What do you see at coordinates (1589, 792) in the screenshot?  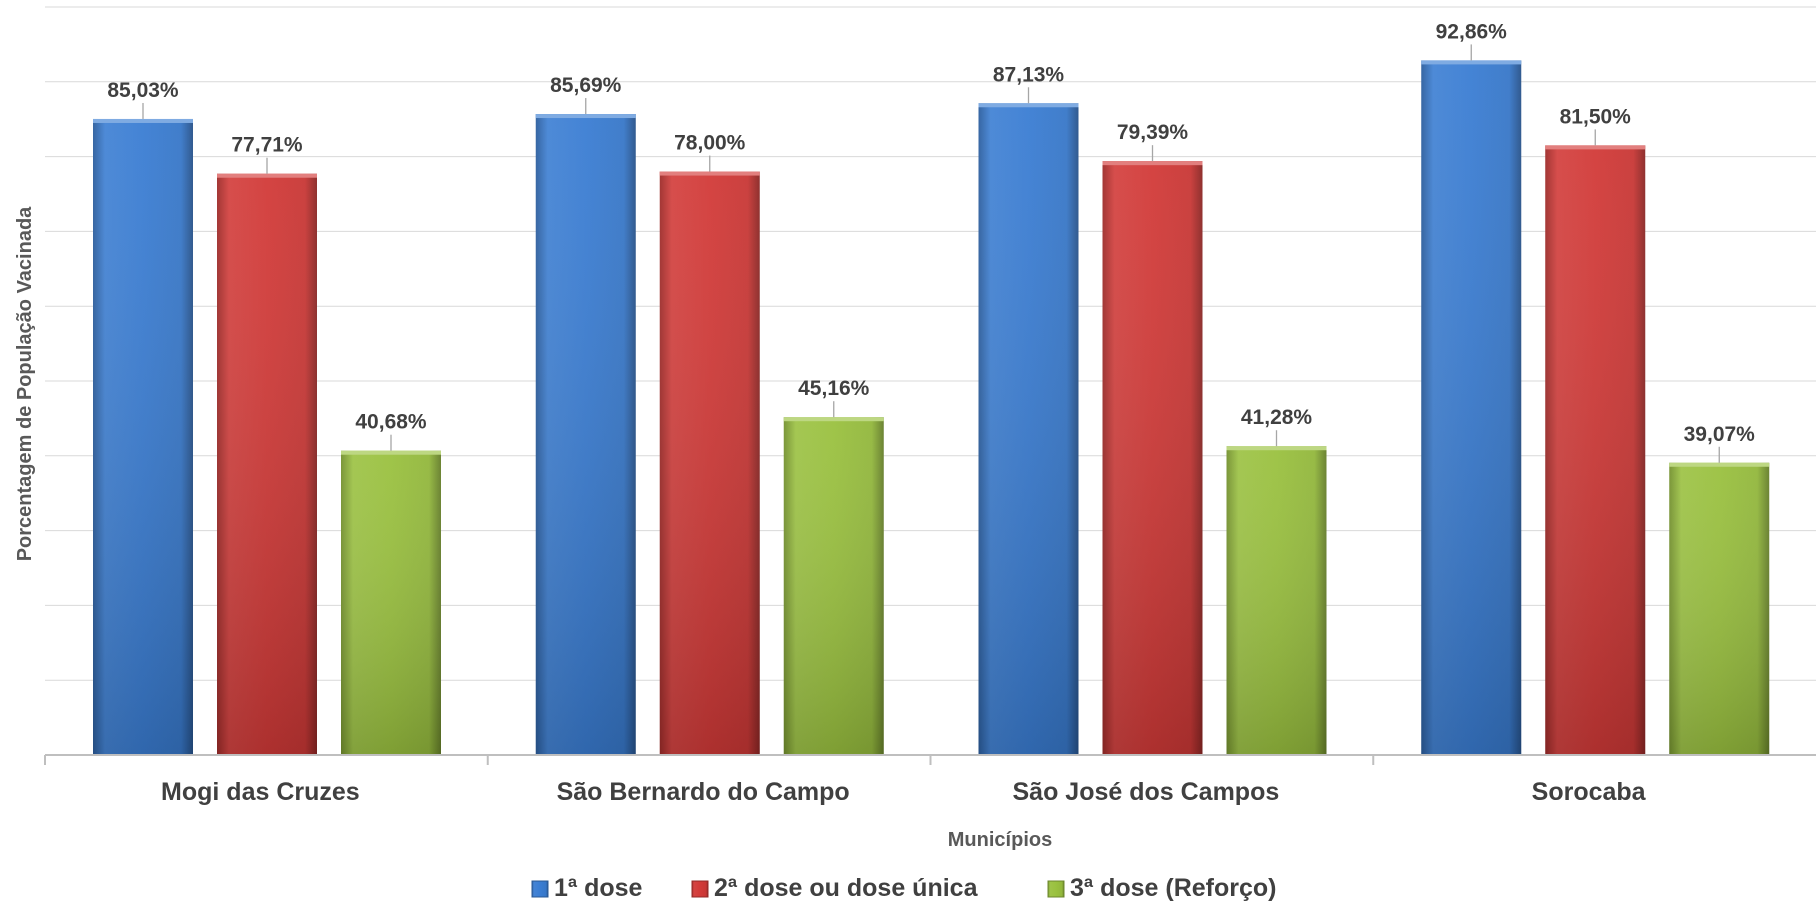 I see `x-tick-label: Sorocaba` at bounding box center [1589, 792].